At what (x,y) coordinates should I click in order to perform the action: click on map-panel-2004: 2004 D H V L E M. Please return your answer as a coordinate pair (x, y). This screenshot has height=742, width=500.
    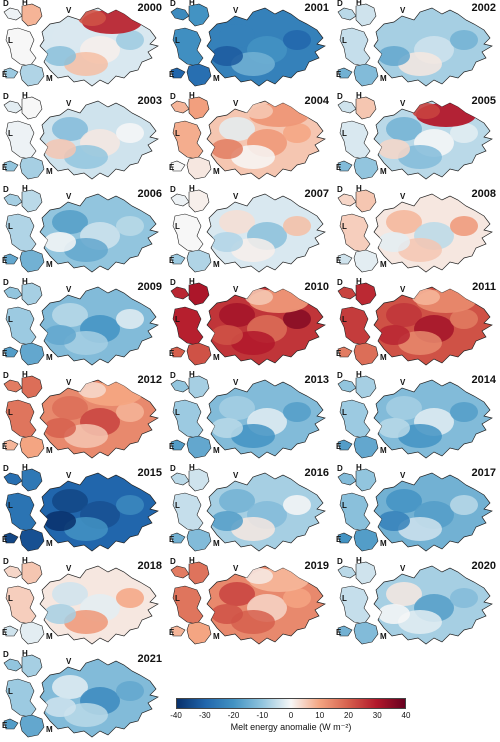
    Looking at the image, I should click on (250, 137).